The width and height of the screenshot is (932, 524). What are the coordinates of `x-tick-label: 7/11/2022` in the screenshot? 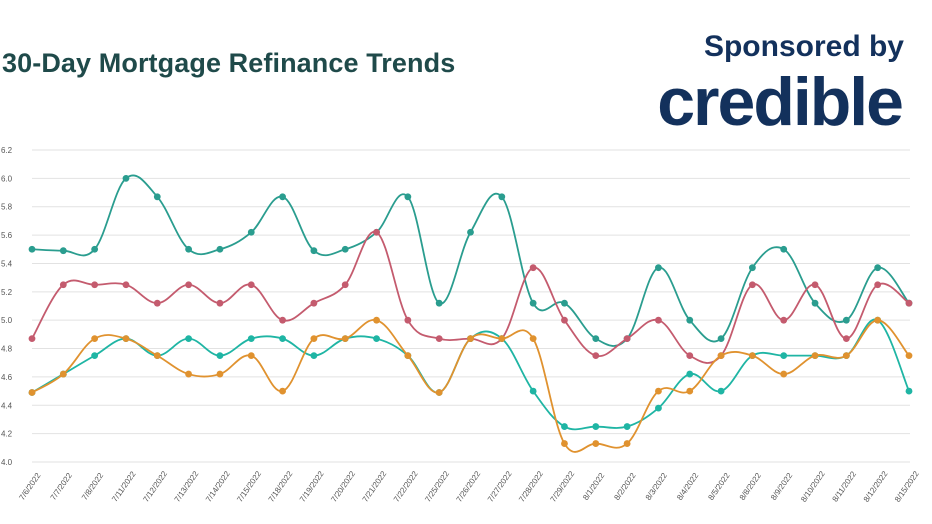 It's located at (124, 486).